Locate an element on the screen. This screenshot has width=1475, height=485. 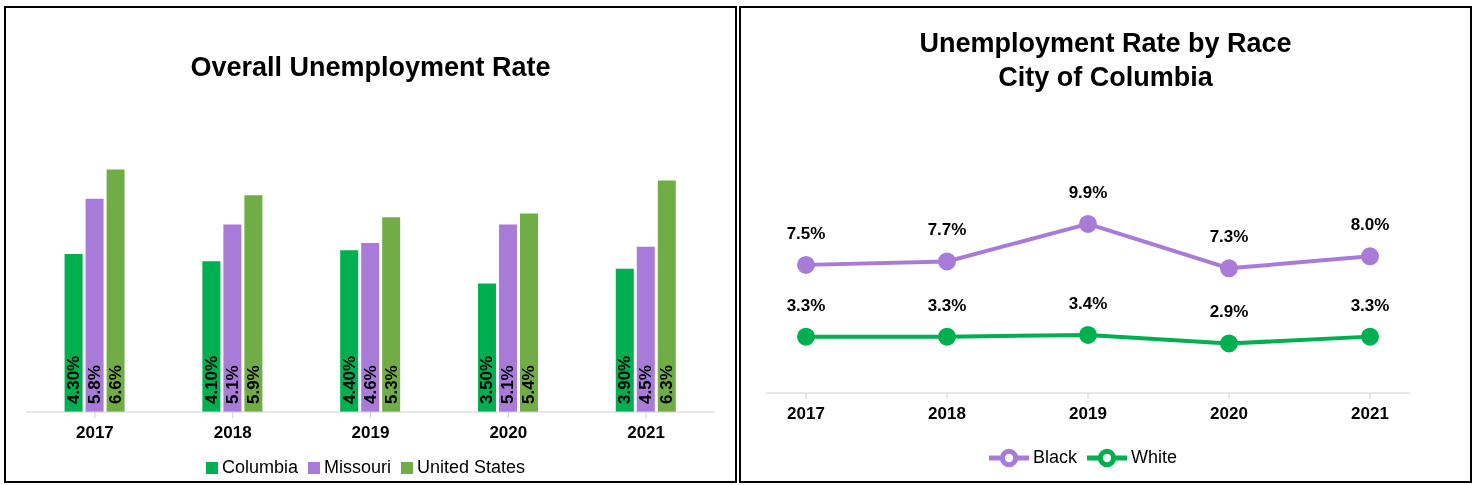
data-label: 5.9% is located at coordinates (253, 384).